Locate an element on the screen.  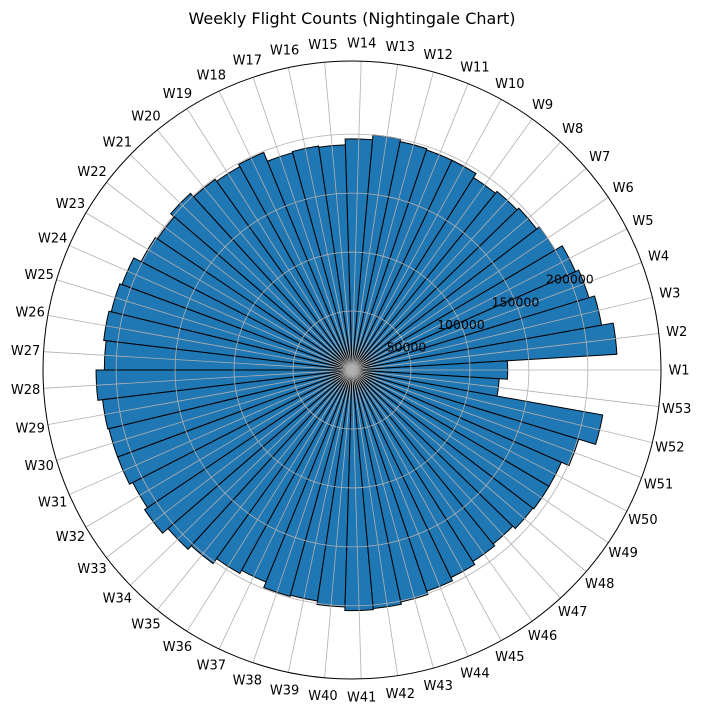
angle-label-w48: W48 is located at coordinates (599, 584).